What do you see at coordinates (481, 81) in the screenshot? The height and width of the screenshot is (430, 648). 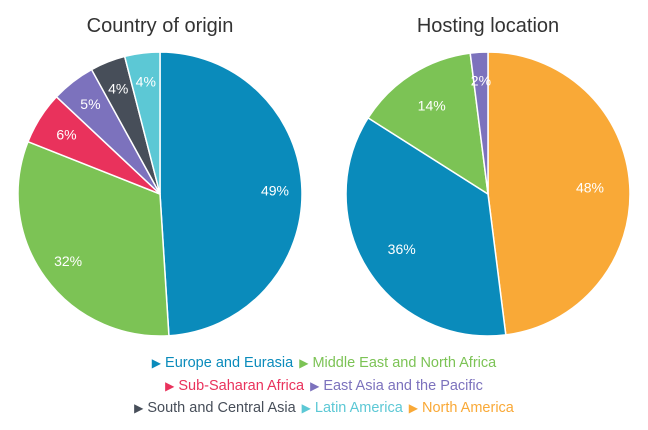 I see `data-label-east-asia-and-the-pacific: 2%` at bounding box center [481, 81].